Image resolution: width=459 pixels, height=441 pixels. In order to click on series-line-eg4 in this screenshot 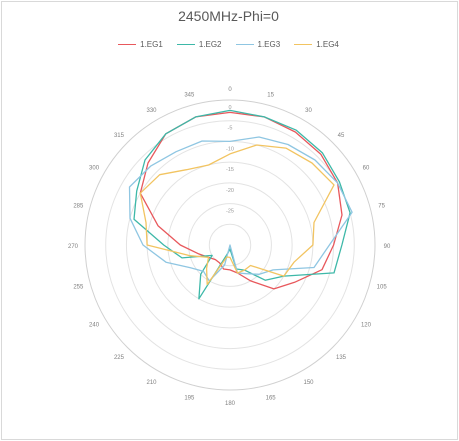, I will do `click(237, 215)`.